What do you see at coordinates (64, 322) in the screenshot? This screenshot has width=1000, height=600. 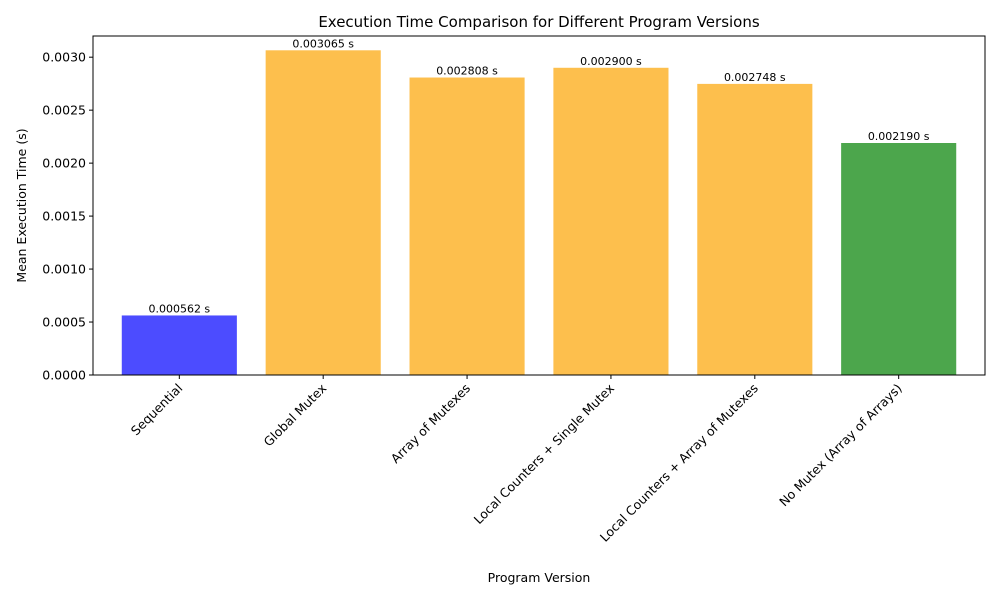 I see `y-tick-label: 0.0005` at bounding box center [64, 322].